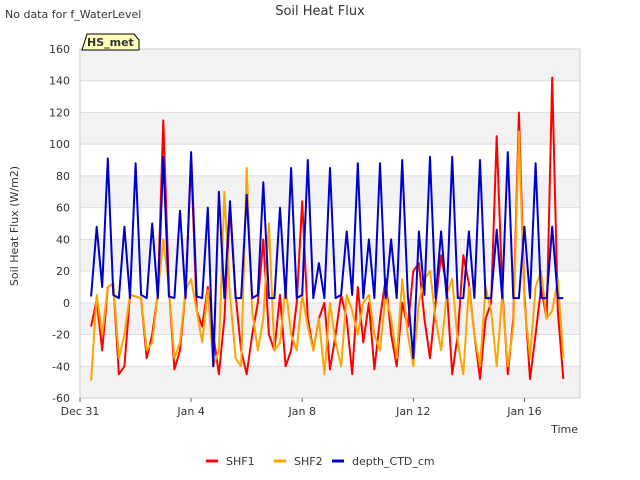 This screenshot has width=640, height=480. I want to click on badge-shape, so click(110, 42).